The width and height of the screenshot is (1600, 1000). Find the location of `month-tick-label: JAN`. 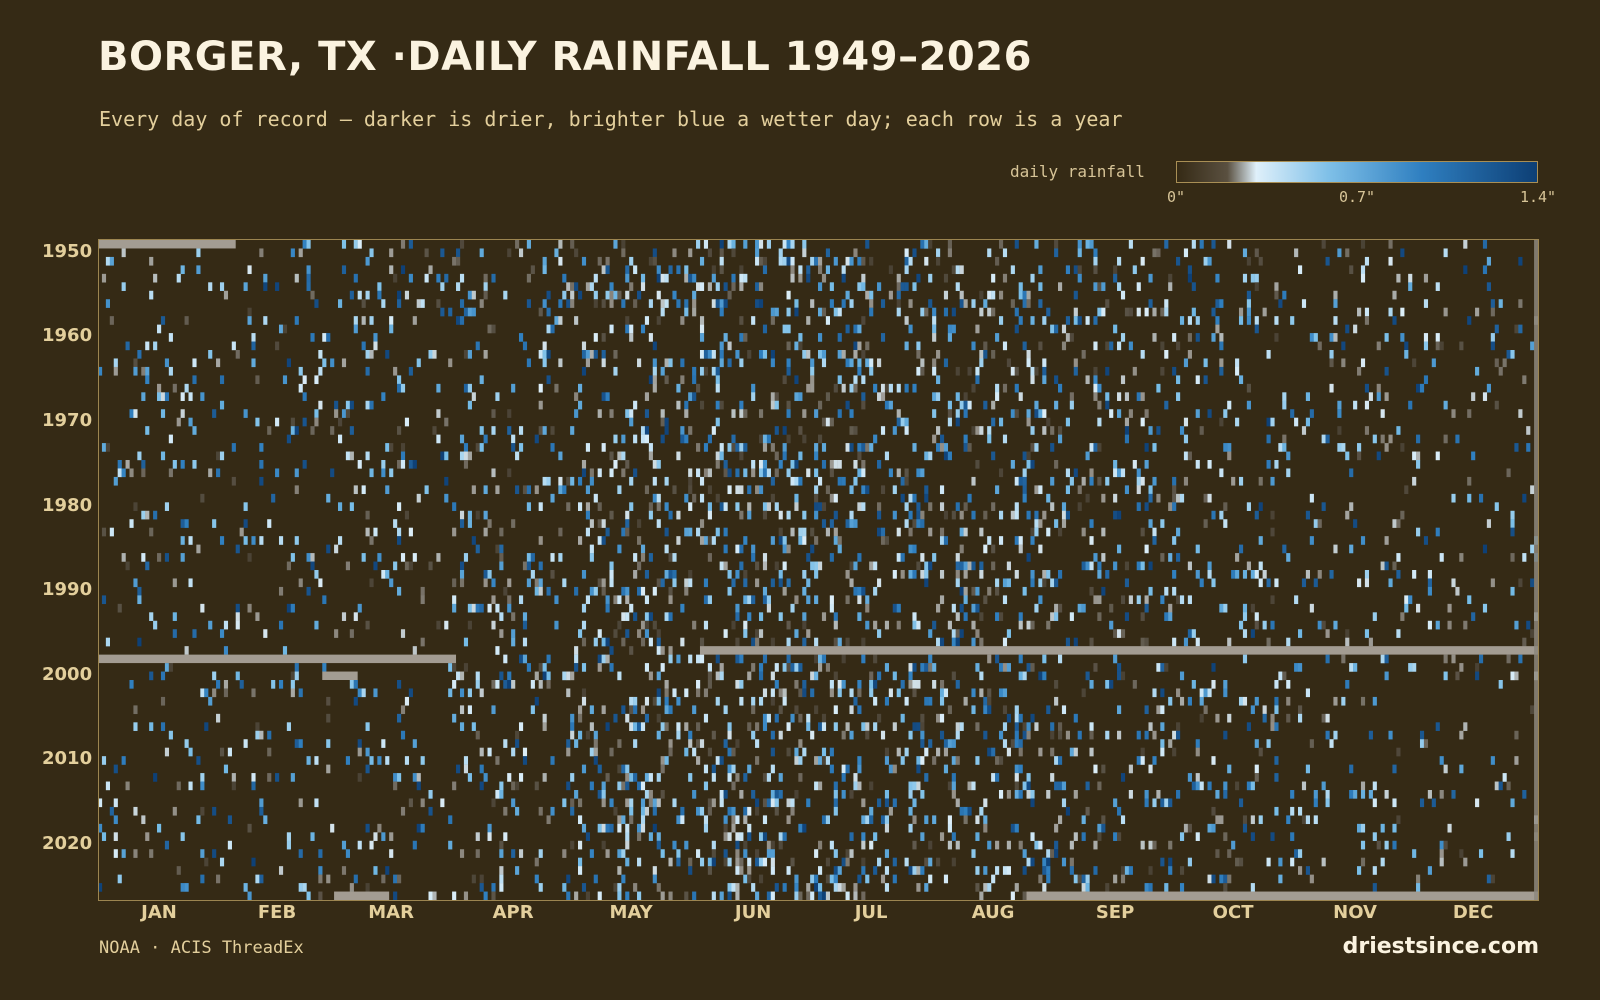

month-tick-label: JAN is located at coordinates (159, 912).